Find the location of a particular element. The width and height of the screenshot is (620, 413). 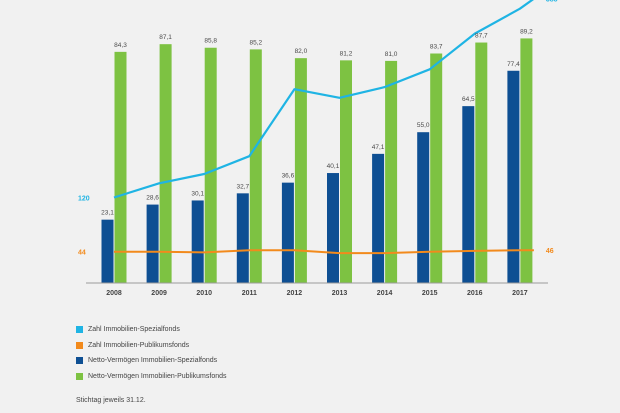

bar-value-label: 47,1 is located at coordinates (378, 147).